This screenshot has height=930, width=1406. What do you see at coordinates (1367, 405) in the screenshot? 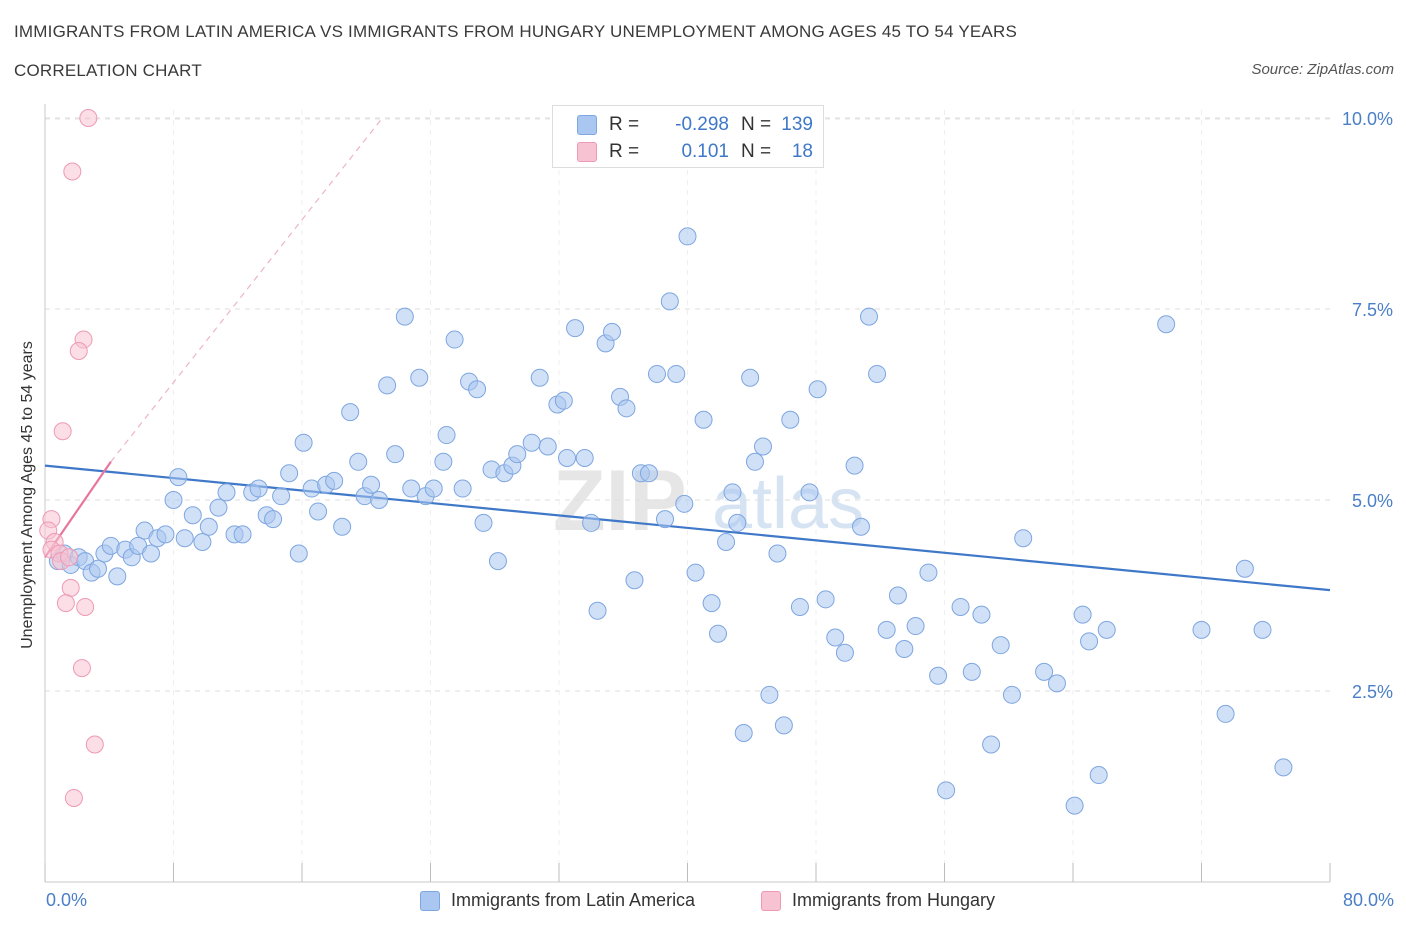
I see `y-tick-labels: 2.5% 5.0% 7.5% 10.0%` at bounding box center [1367, 405].